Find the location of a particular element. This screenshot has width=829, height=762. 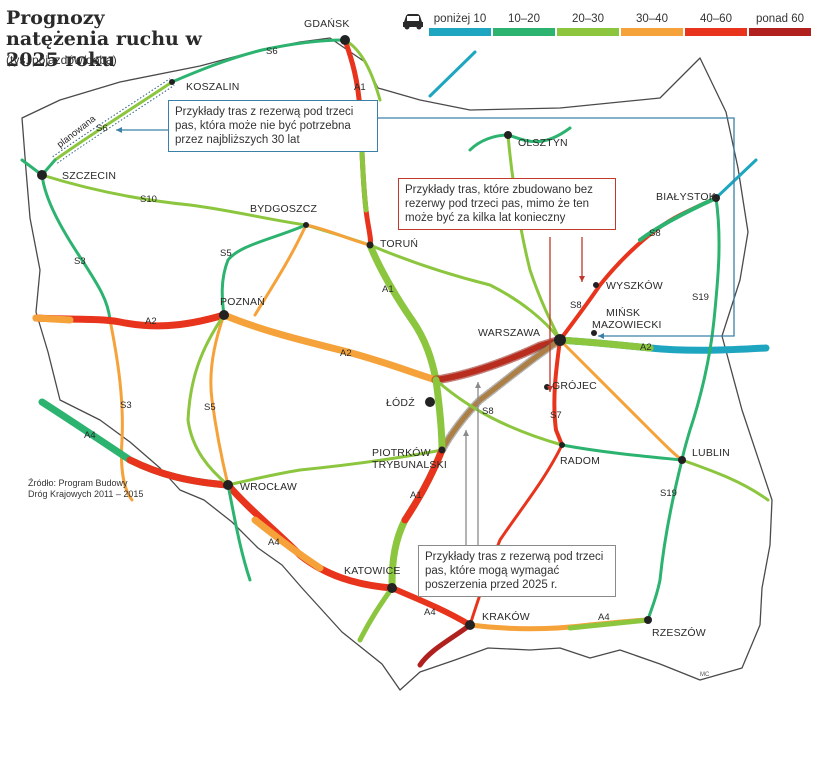

road-s6-coast is located at coordinates (258, 61).